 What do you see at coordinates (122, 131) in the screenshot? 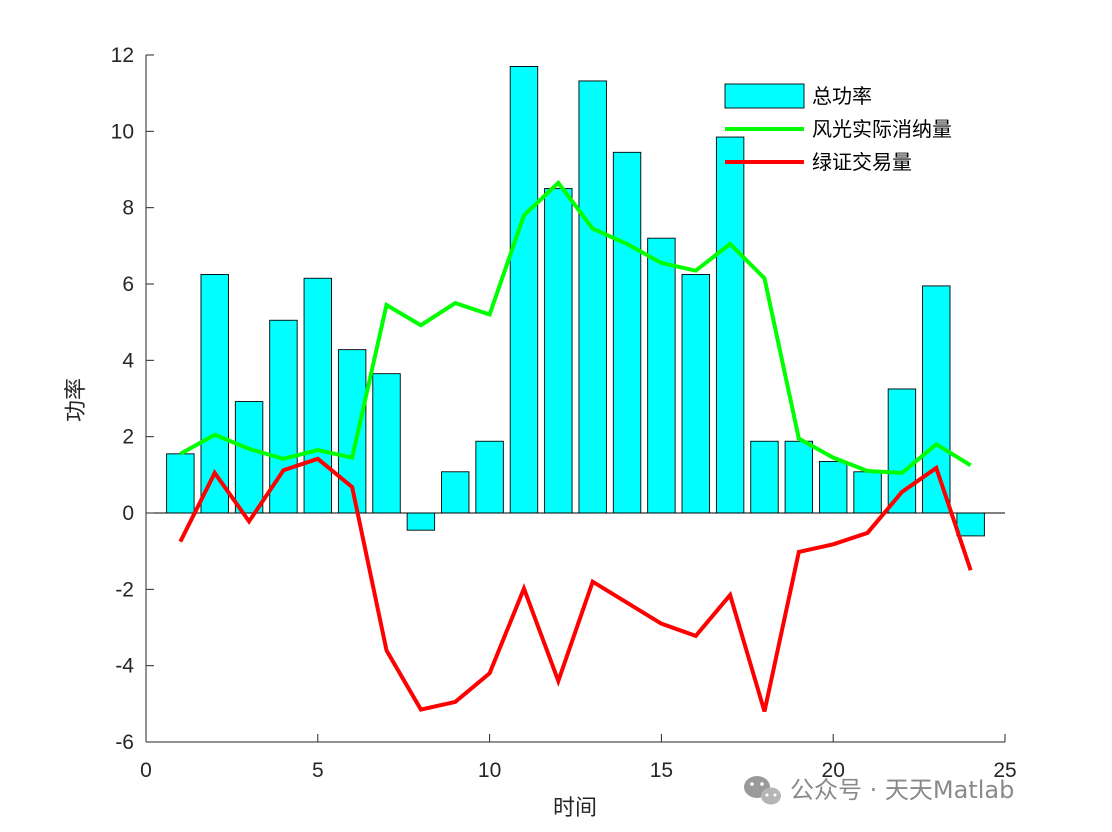
I see `y-tick-label-10: 10` at bounding box center [122, 131].